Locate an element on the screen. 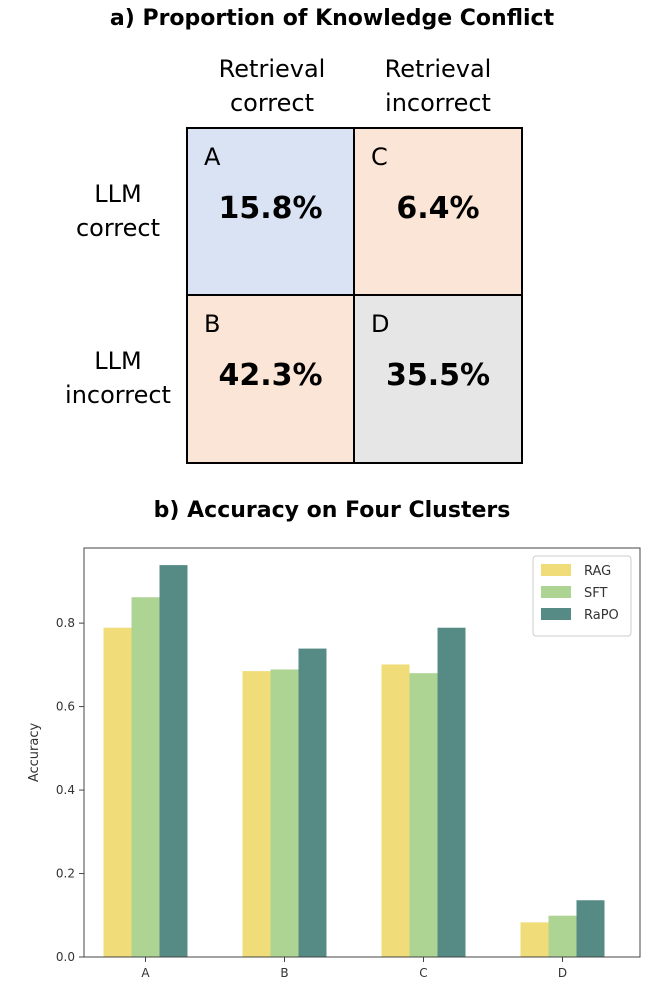  x-tick-label: B is located at coordinates (284, 973).